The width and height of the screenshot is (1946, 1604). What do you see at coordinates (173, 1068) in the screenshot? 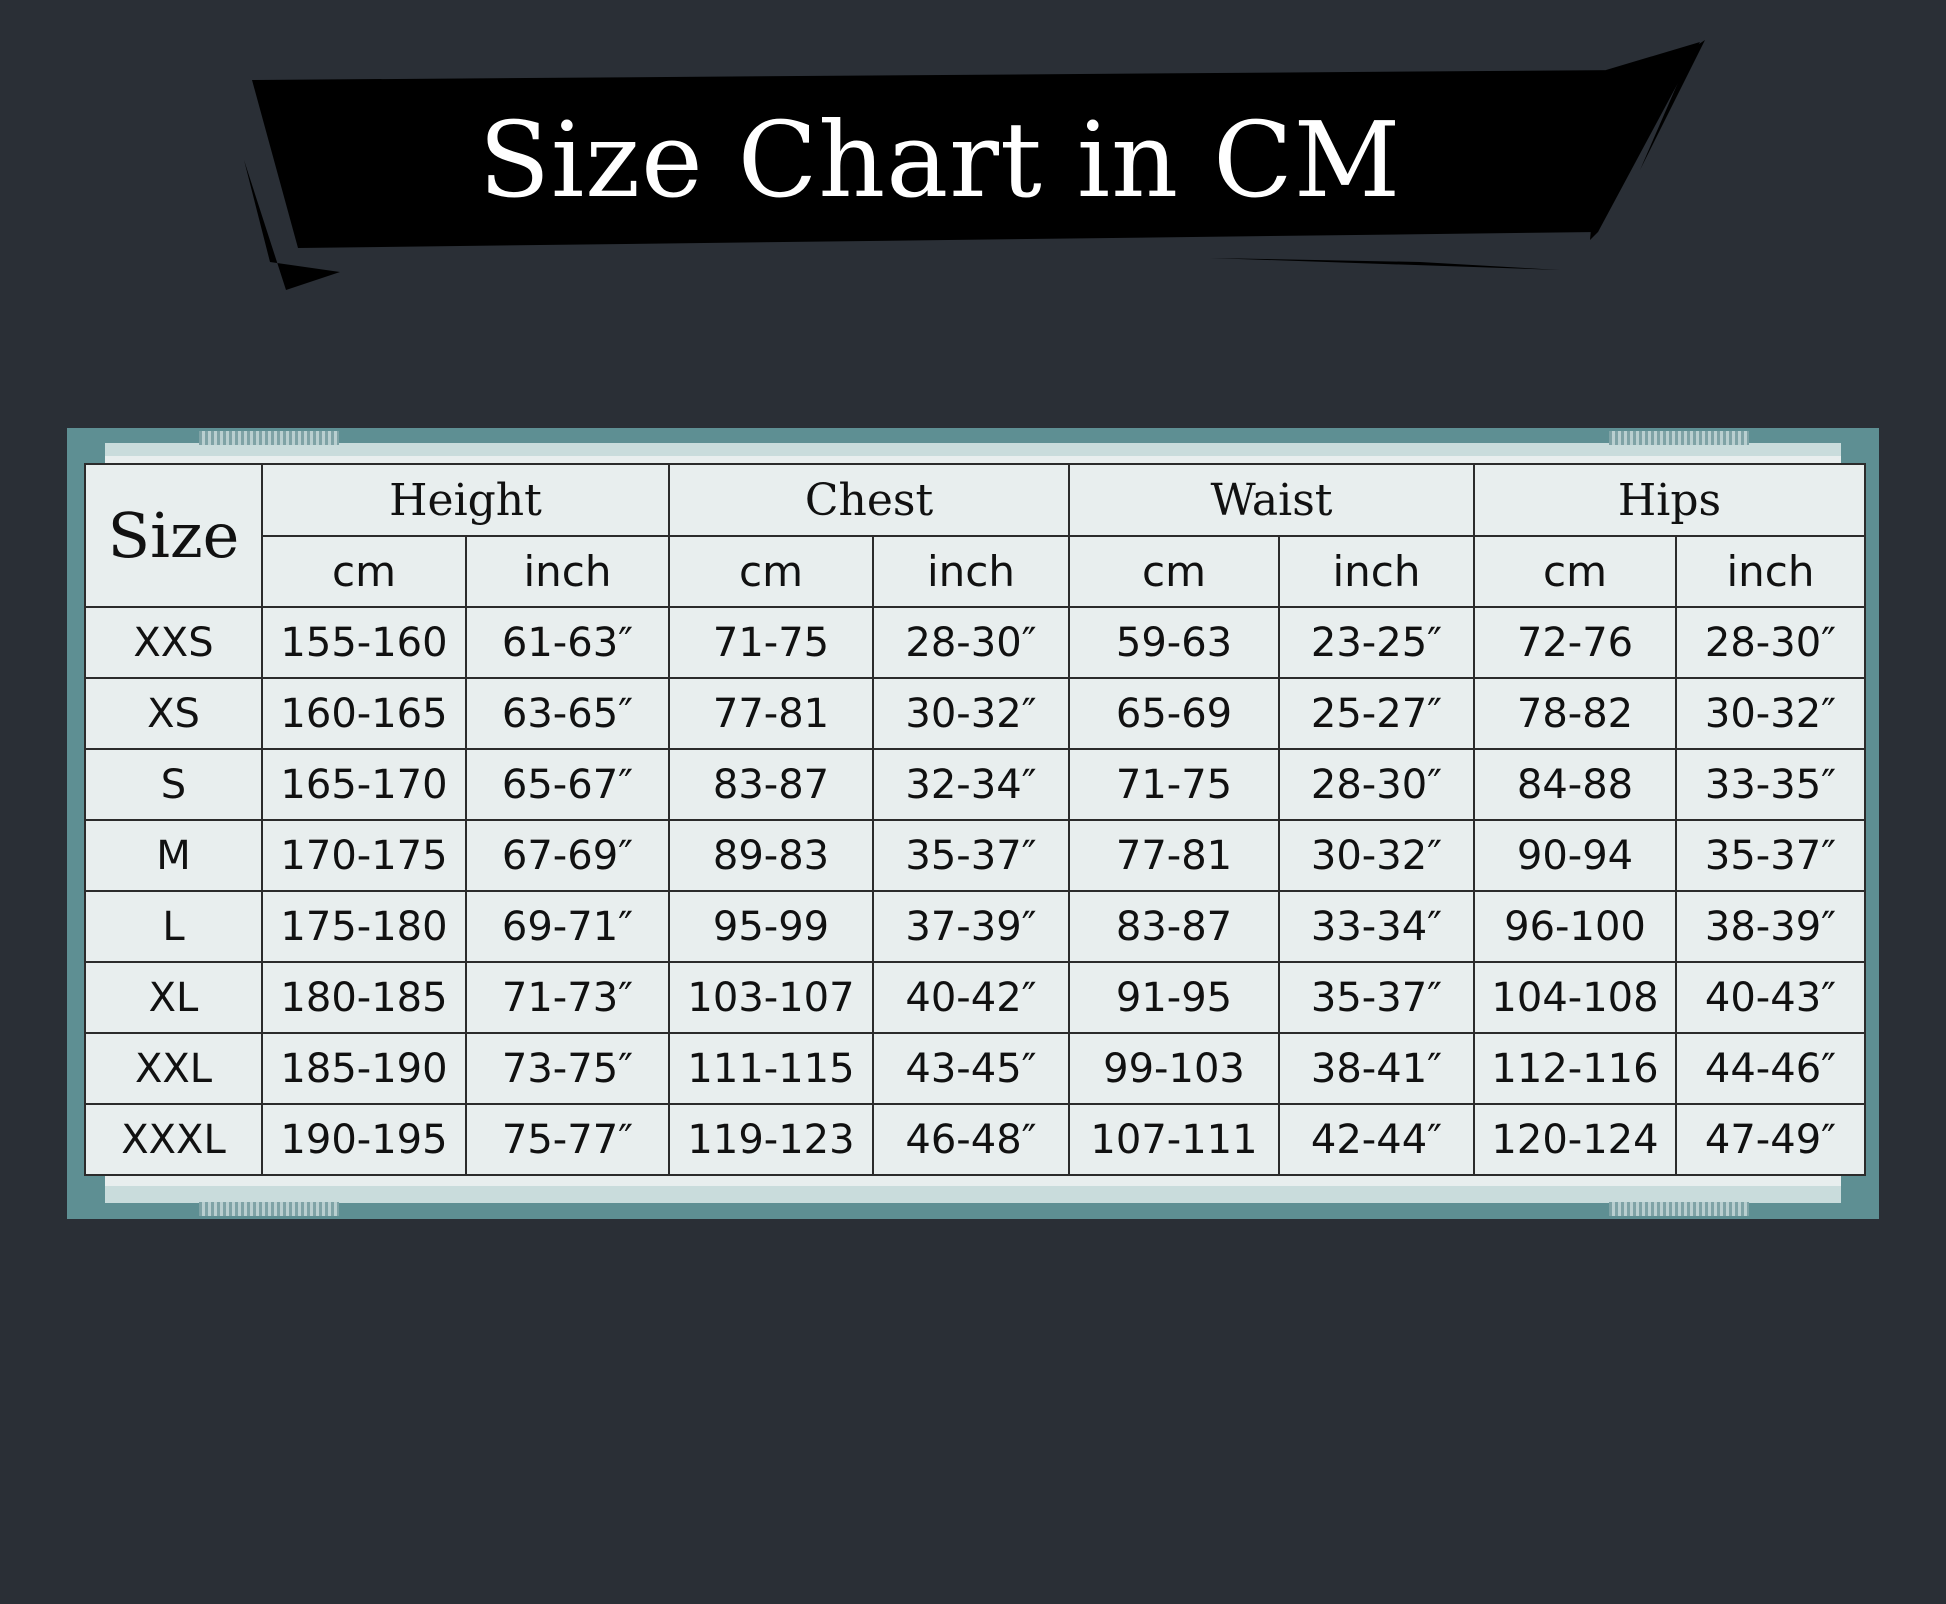
I see `size-label: XXL` at bounding box center [173, 1068].